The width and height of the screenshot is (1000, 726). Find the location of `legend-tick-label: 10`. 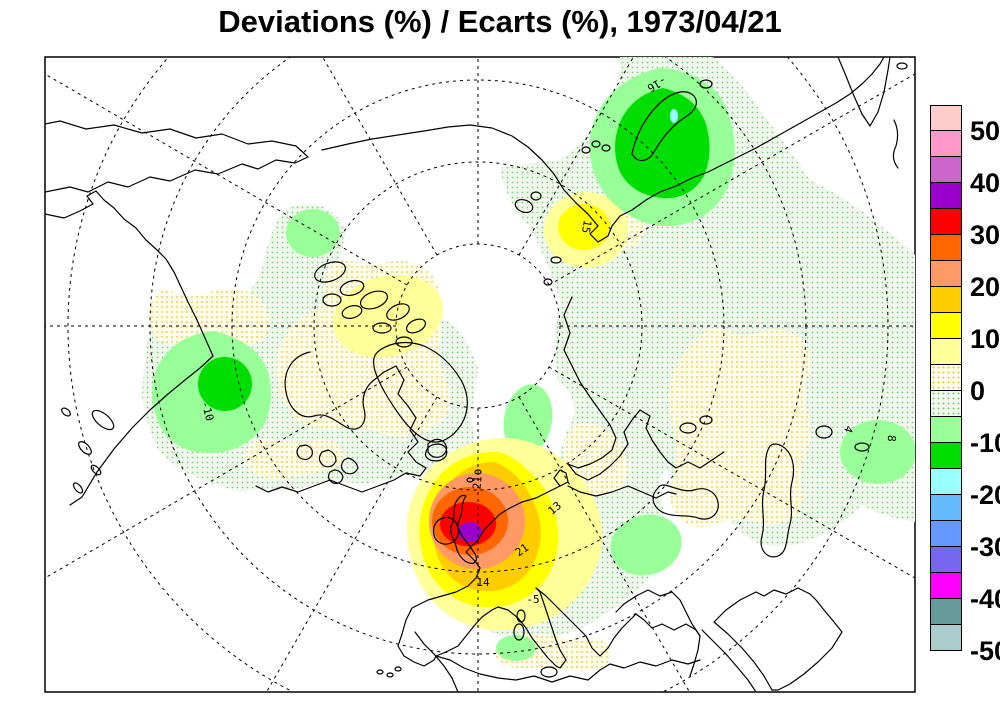

legend-tick-label: 10 is located at coordinates (985, 339).